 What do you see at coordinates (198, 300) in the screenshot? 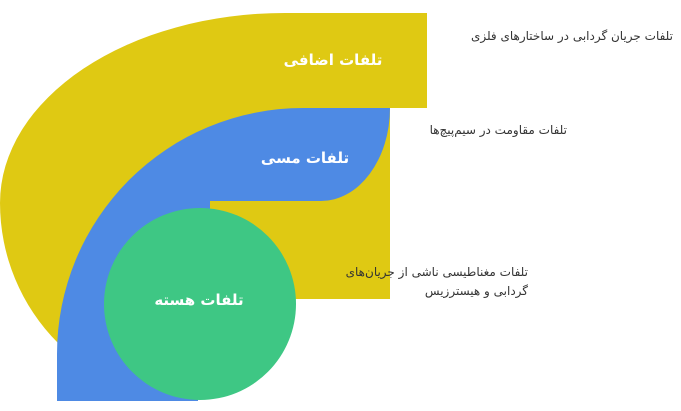
I see `label-core-losses: تلفات هسته` at bounding box center [198, 300].